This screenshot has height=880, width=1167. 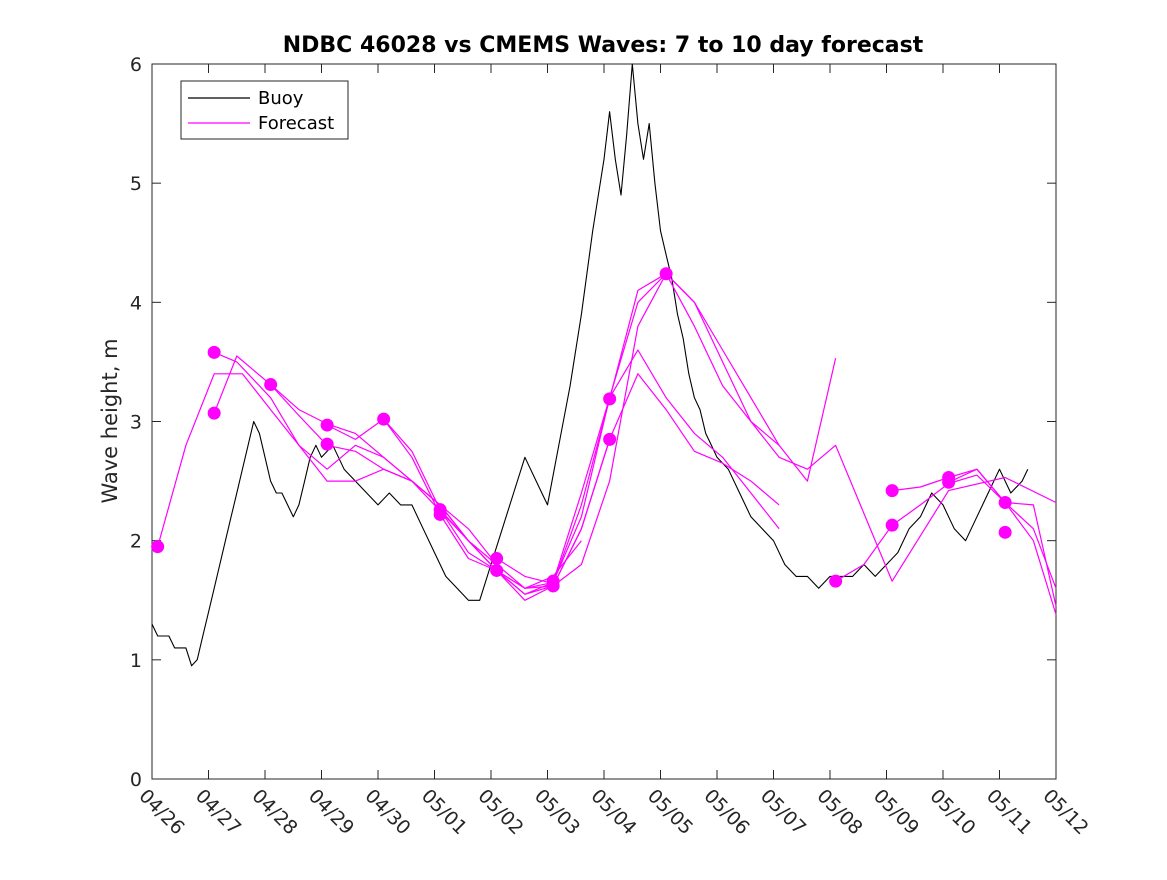 I want to click on legend-forecast-label: Forecast, so click(x=296, y=123).